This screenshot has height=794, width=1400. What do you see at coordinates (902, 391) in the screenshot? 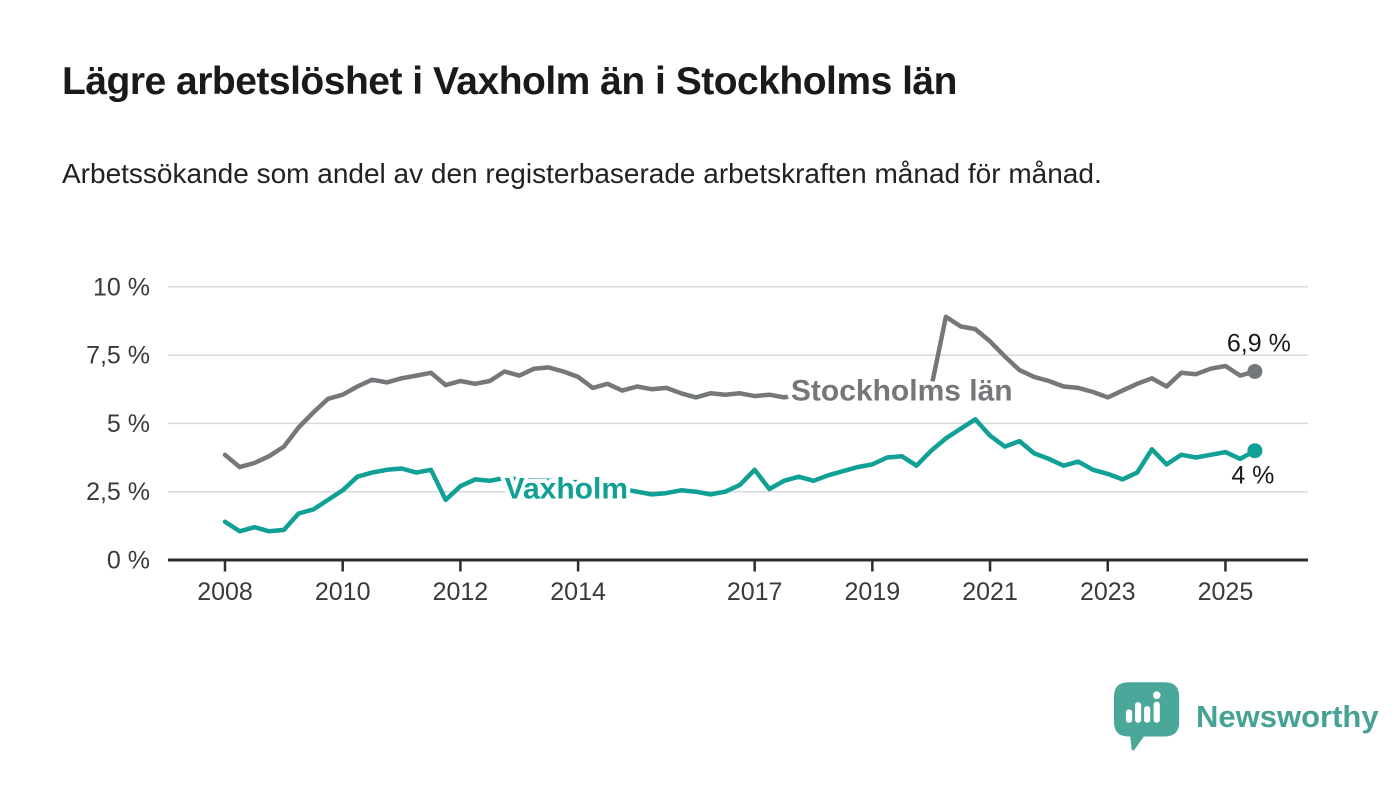
I see `series-label-stockholms-l-n: Stockholms län` at bounding box center [902, 391].